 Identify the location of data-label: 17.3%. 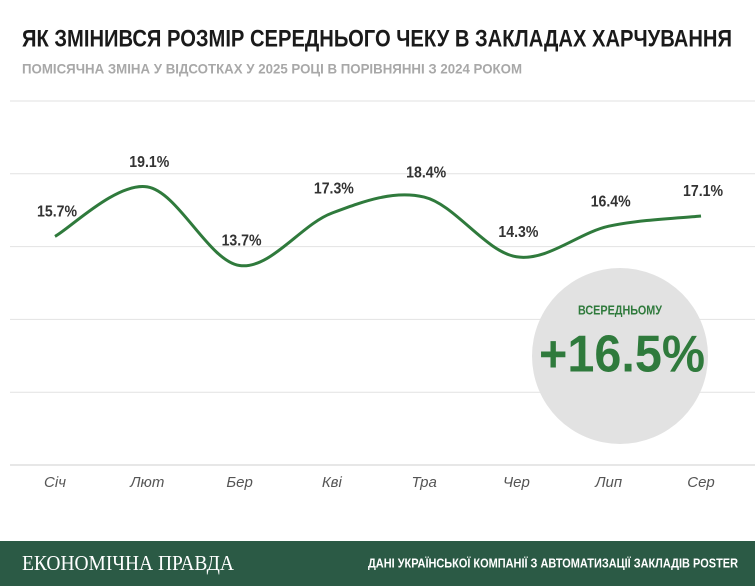
(334, 188).